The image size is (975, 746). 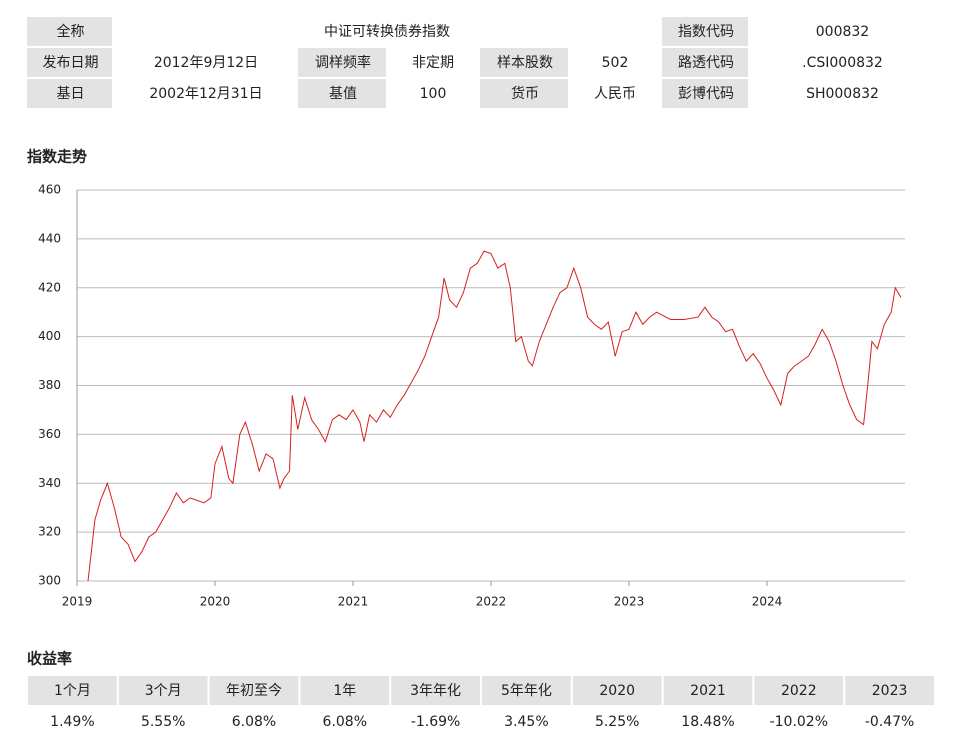 I want to click on info-label: 指数代码, so click(x=706, y=32).